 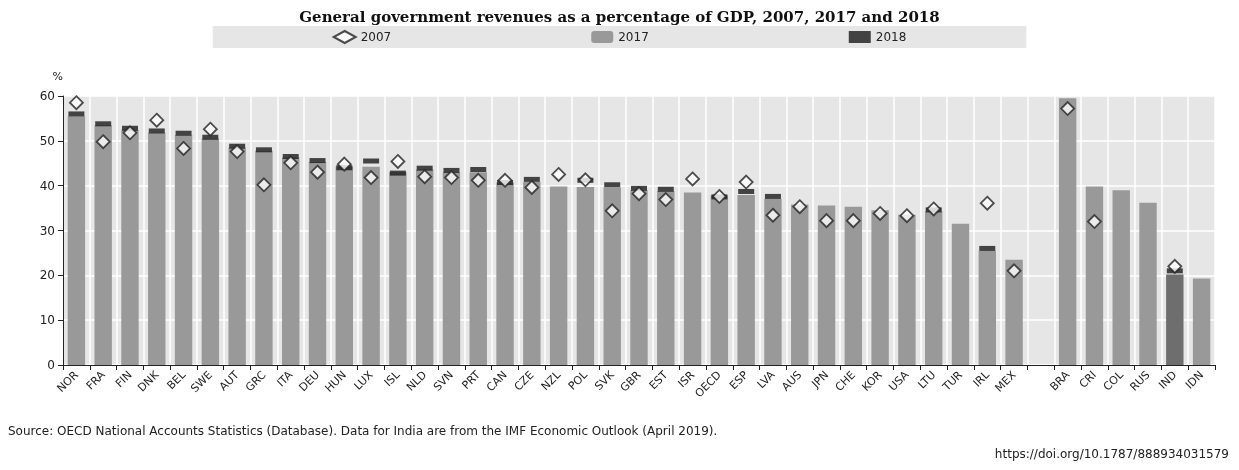 What do you see at coordinates (891, 37) in the screenshot?
I see `legend-label: 2018` at bounding box center [891, 37].